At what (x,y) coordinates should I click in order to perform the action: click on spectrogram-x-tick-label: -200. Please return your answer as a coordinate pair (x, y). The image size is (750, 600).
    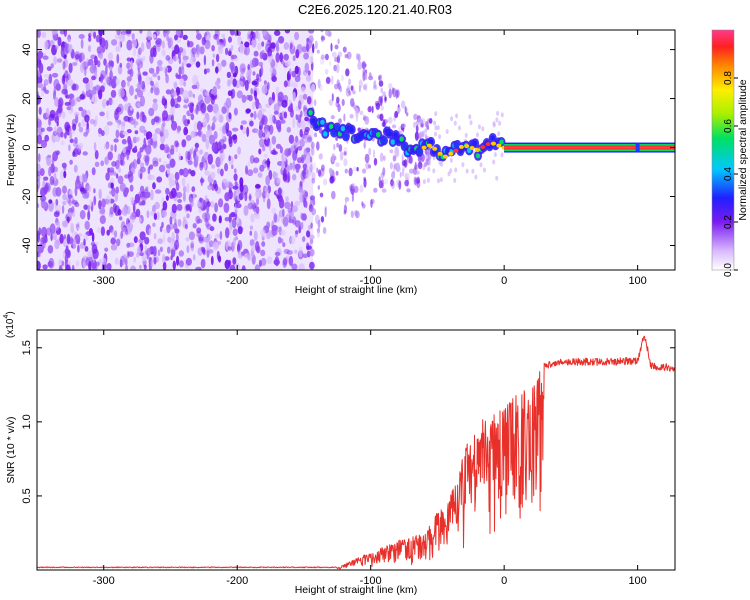
    Looking at the image, I should click on (237, 281).